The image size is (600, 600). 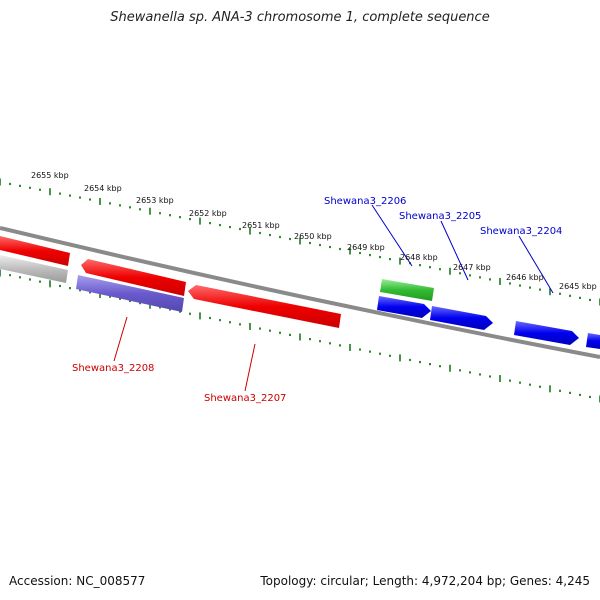 I want to click on scale-label: 2646 kbp, so click(x=525, y=277).